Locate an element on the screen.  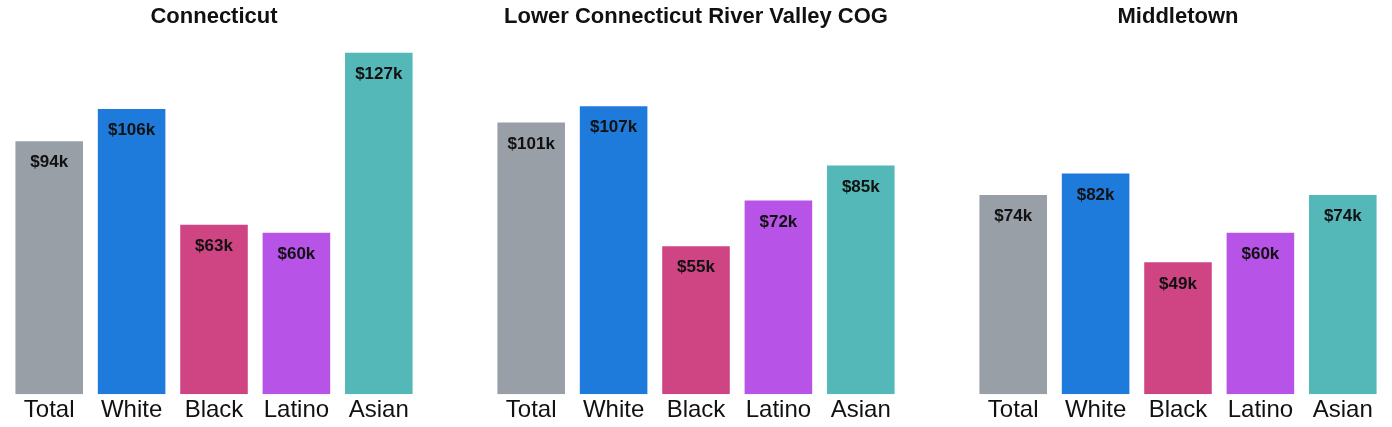
data-label: $94k is located at coordinates (49, 162).